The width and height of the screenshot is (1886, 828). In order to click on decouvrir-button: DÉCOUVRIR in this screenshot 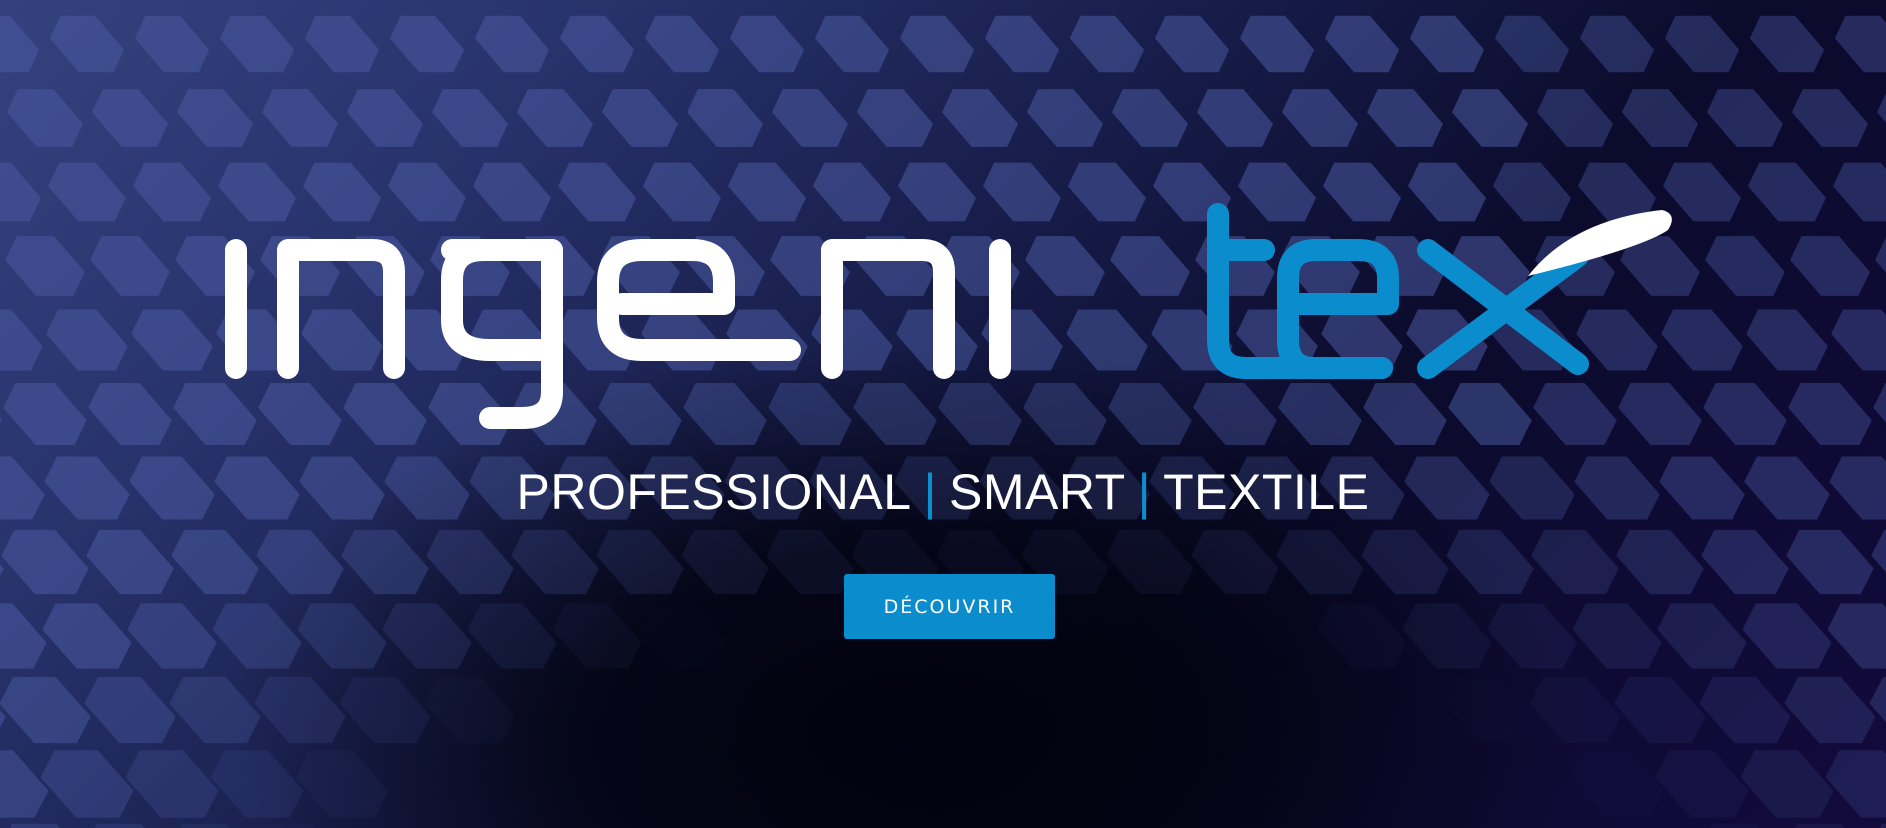, I will do `click(949, 606)`.